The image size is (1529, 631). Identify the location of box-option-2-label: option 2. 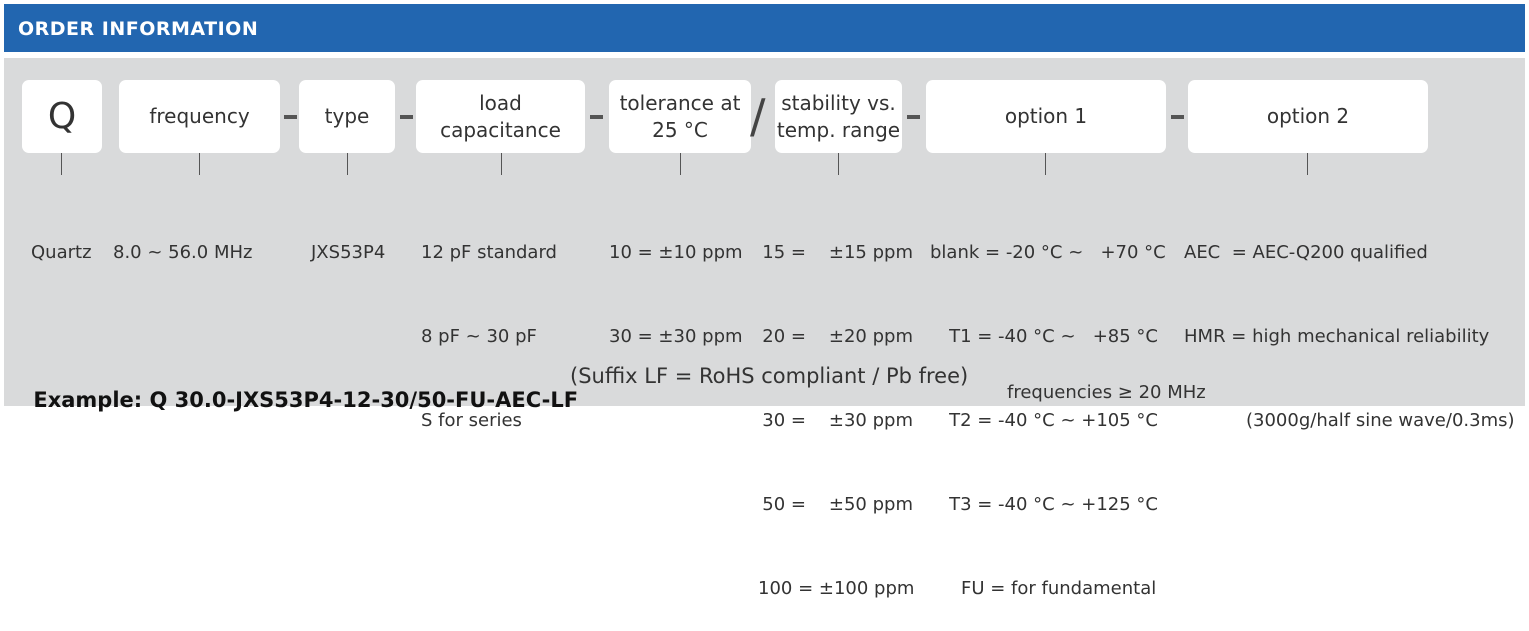
(1308, 116).